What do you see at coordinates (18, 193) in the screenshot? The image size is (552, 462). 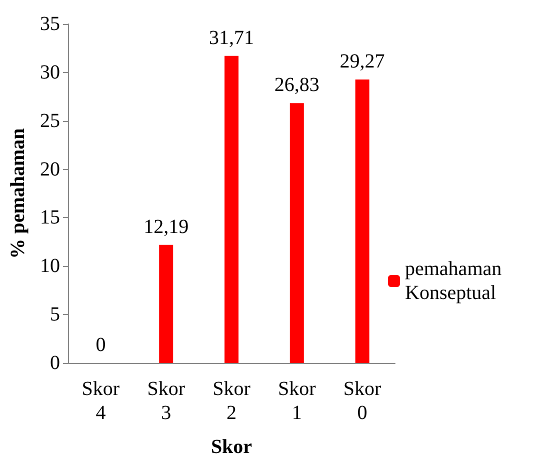 I see `y-axis-title: % pemahaman` at bounding box center [18, 193].